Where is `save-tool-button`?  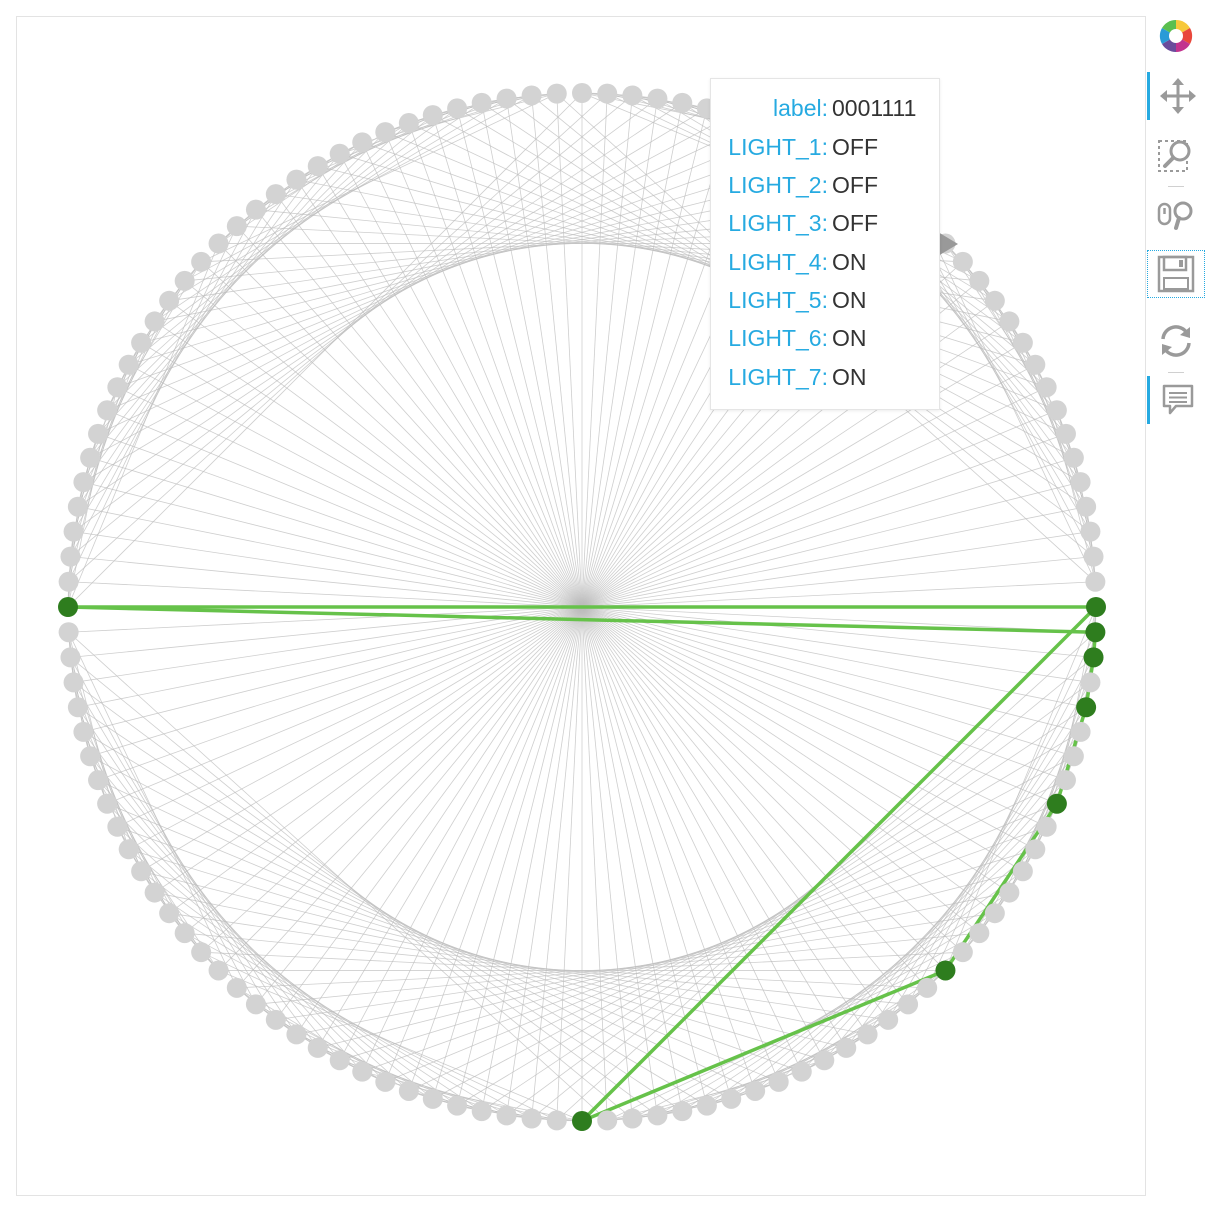
save-tool-button is located at coordinates (1176, 274).